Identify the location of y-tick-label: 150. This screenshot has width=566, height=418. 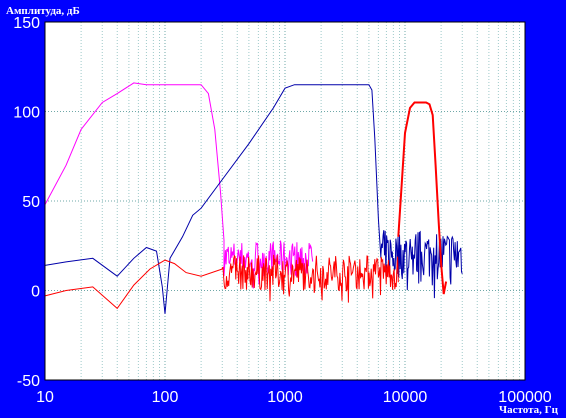
(26, 23).